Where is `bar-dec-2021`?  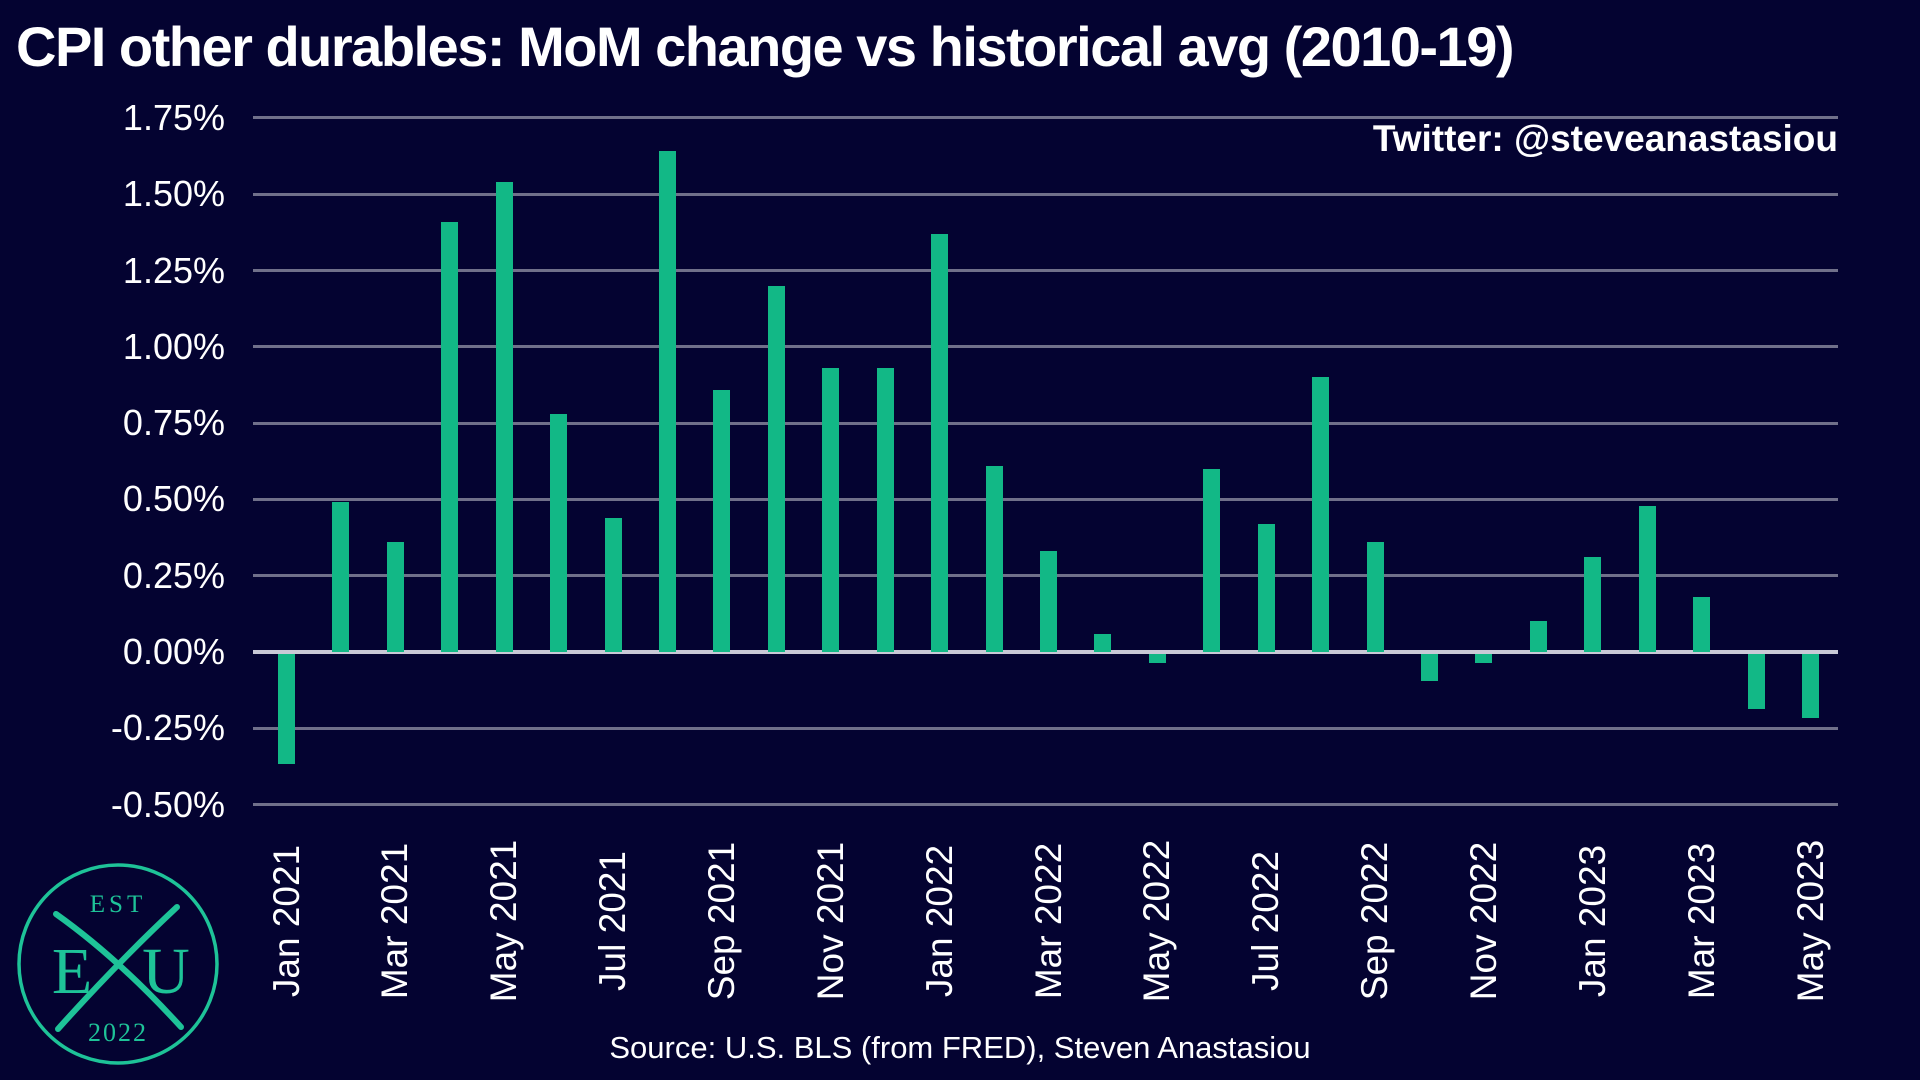
bar-dec-2021 is located at coordinates (885, 510).